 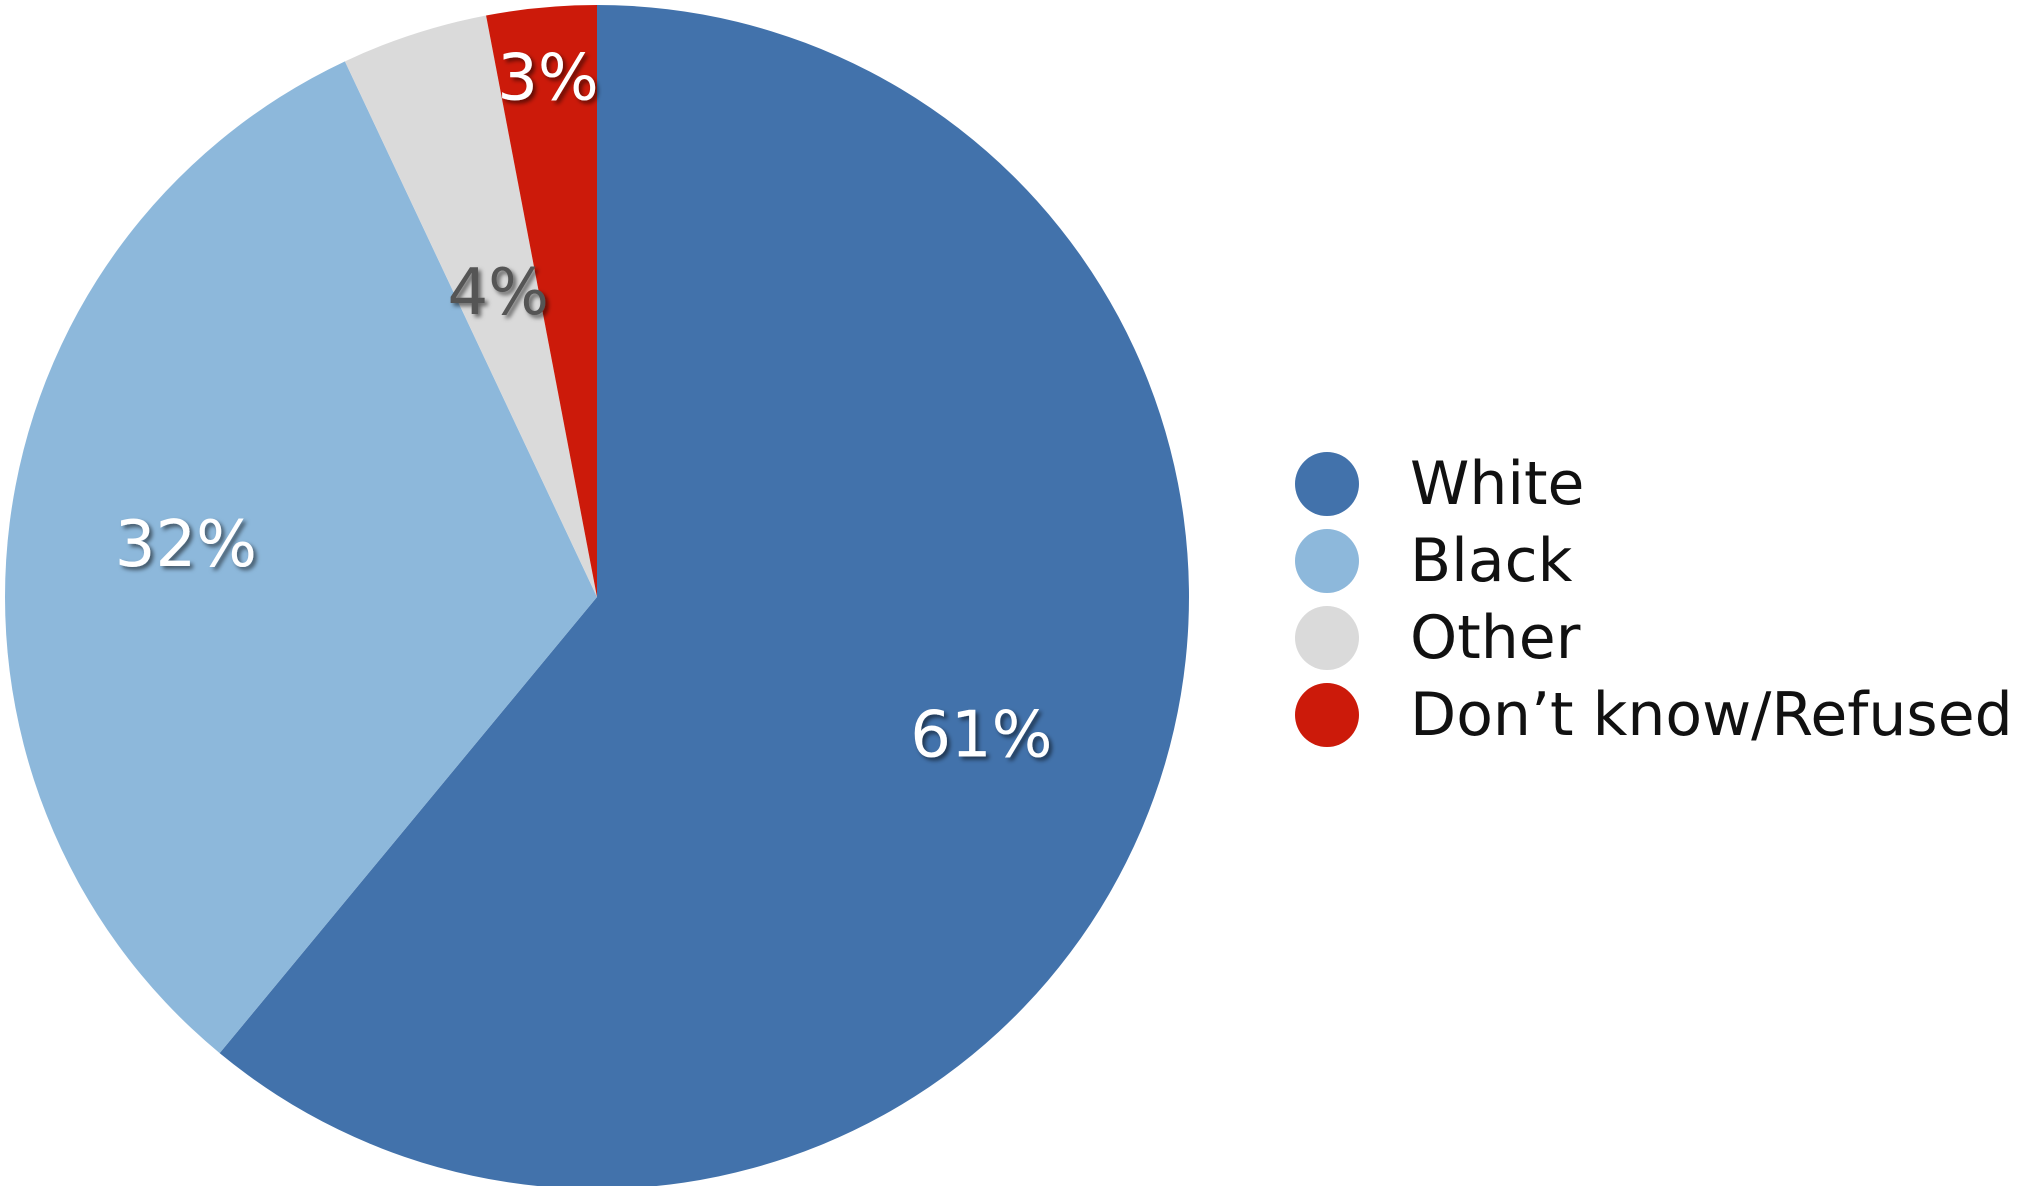 What do you see at coordinates (1495, 638) in the screenshot?
I see `legend-label-other: Other` at bounding box center [1495, 638].